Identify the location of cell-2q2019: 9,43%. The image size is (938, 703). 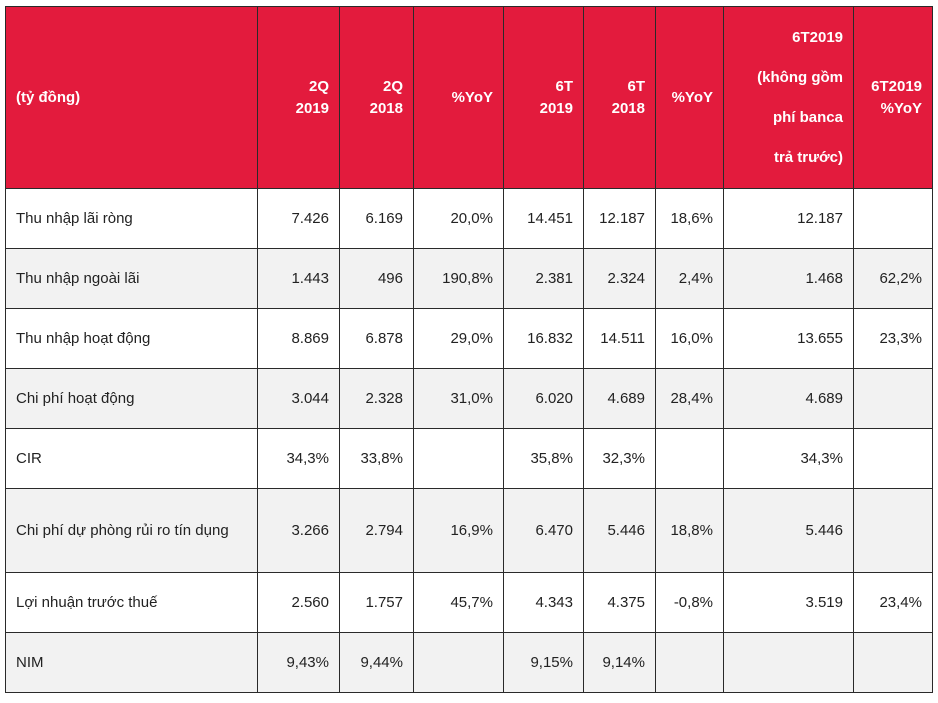
(298, 662).